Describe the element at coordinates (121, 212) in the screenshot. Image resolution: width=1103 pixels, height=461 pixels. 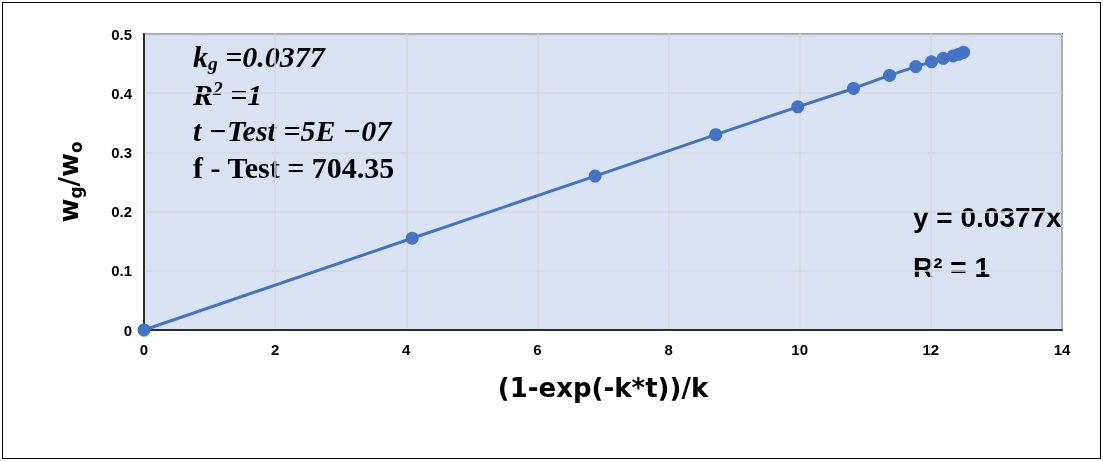
I see `y-tick-label: 0.2` at that location.